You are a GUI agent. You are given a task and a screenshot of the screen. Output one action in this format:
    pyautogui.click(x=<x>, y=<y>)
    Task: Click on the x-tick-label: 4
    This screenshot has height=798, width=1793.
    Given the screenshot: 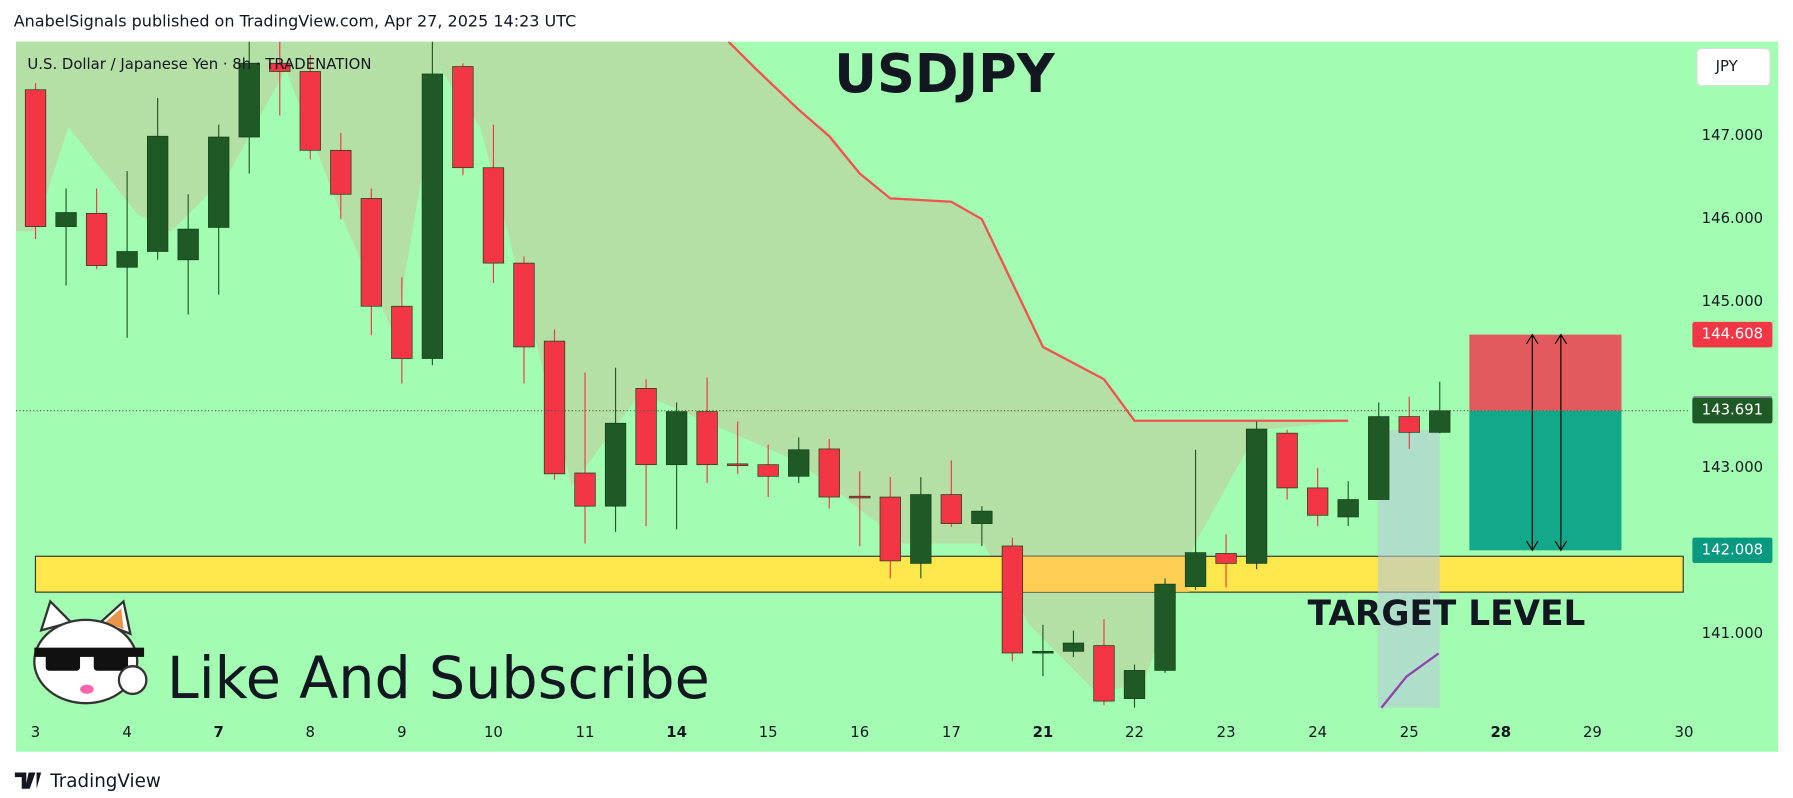 What is the action you would take?
    pyautogui.click(x=126, y=732)
    